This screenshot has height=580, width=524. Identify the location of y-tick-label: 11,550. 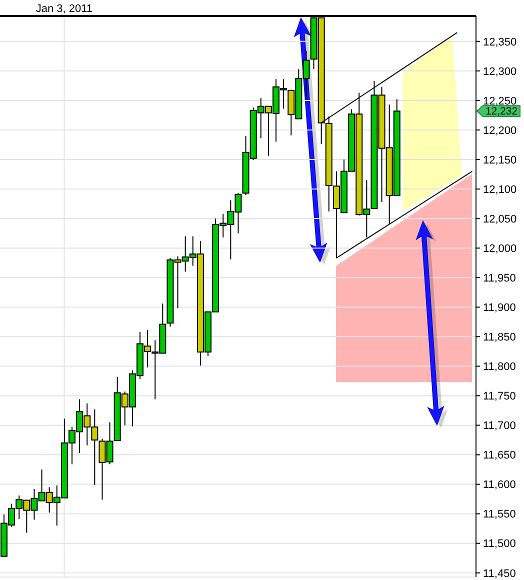
(499, 514).